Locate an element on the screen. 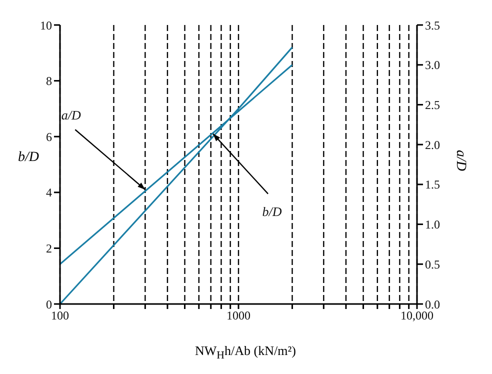 The width and height of the screenshot is (492, 374). x-axis-title: NW$_{H}$h/Ab (kN/m²) is located at coordinates (245, 352).